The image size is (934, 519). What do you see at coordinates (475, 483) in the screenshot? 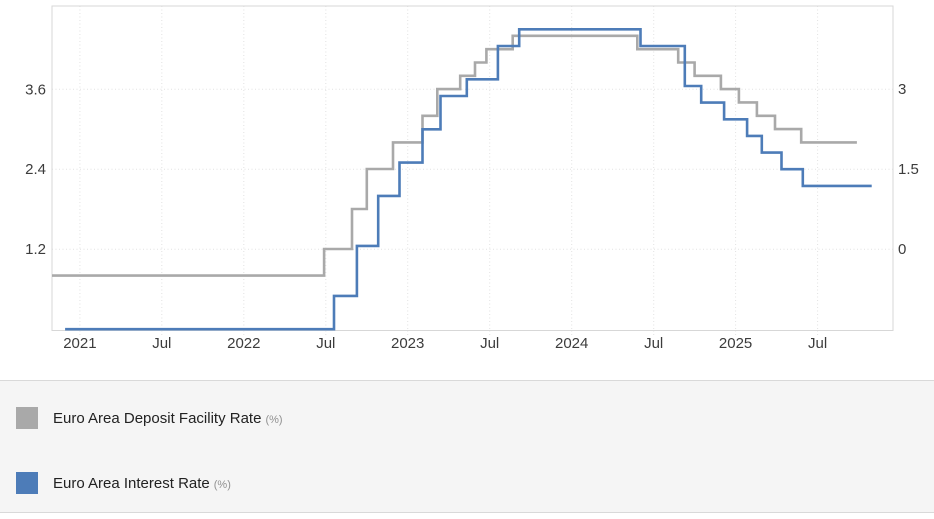
I see `legend-item-interest-rate: Euro Area Interest Rate (%)` at bounding box center [475, 483].